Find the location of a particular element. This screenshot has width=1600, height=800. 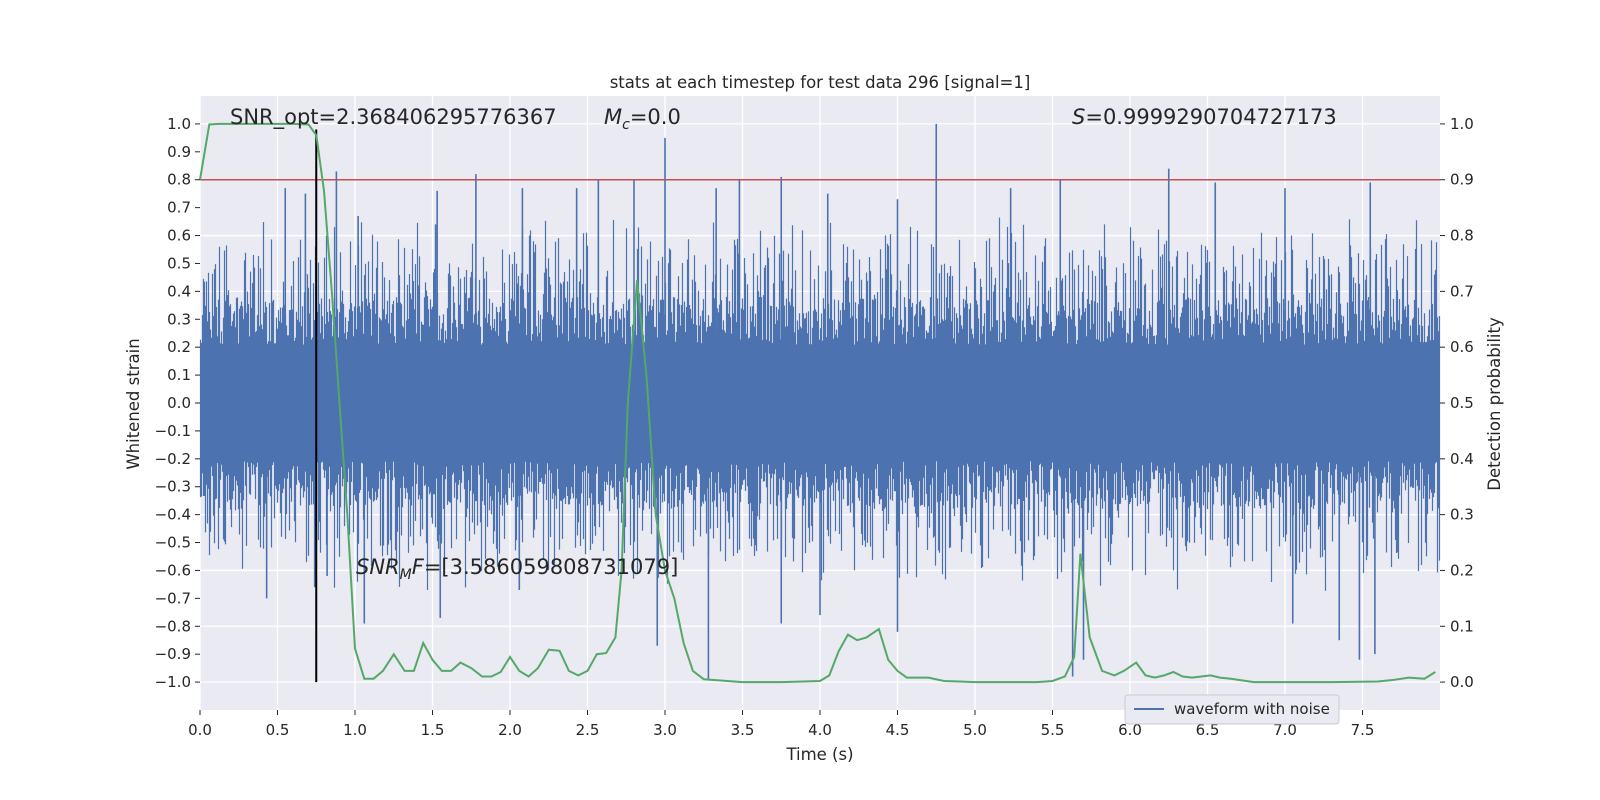

y-left-tick-label: 0.9 is located at coordinates (179, 152).